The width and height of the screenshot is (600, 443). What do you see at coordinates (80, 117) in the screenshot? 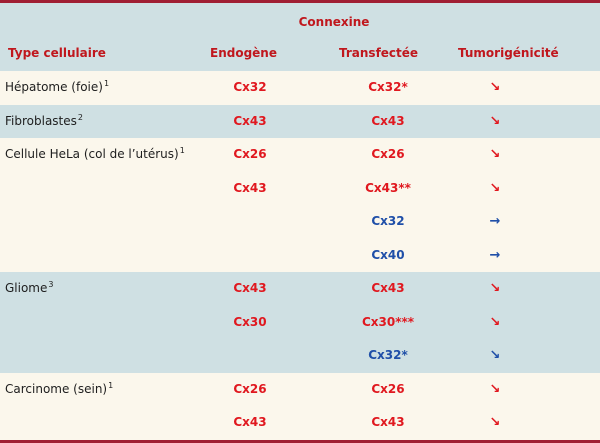
I see `reference-number: 2` at bounding box center [80, 117].